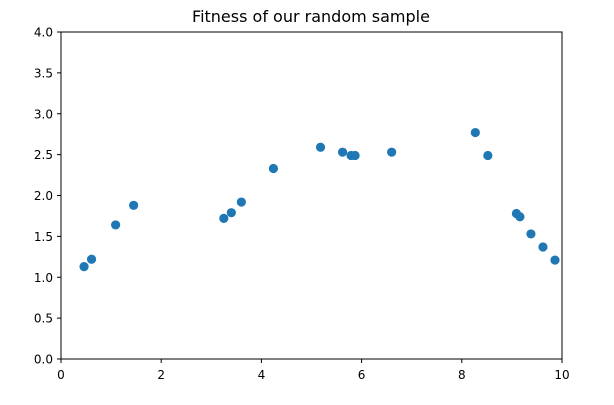 The height and width of the screenshot is (405, 614). What do you see at coordinates (43, 33) in the screenshot?
I see `y-tick-label: 4.0` at bounding box center [43, 33].